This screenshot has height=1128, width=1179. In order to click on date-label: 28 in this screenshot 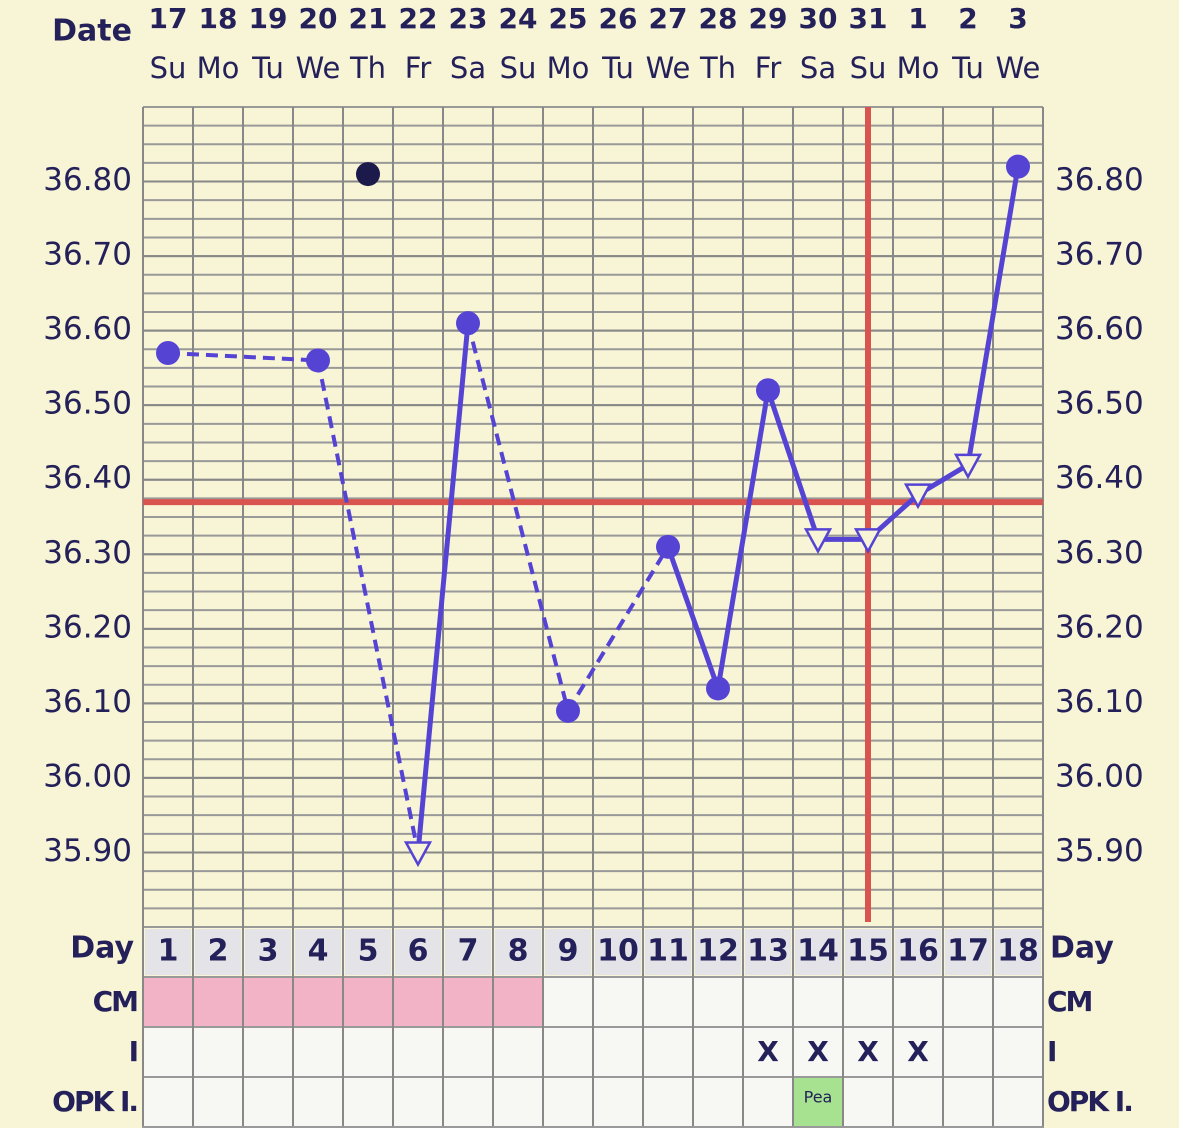, I will do `click(718, 18)`.